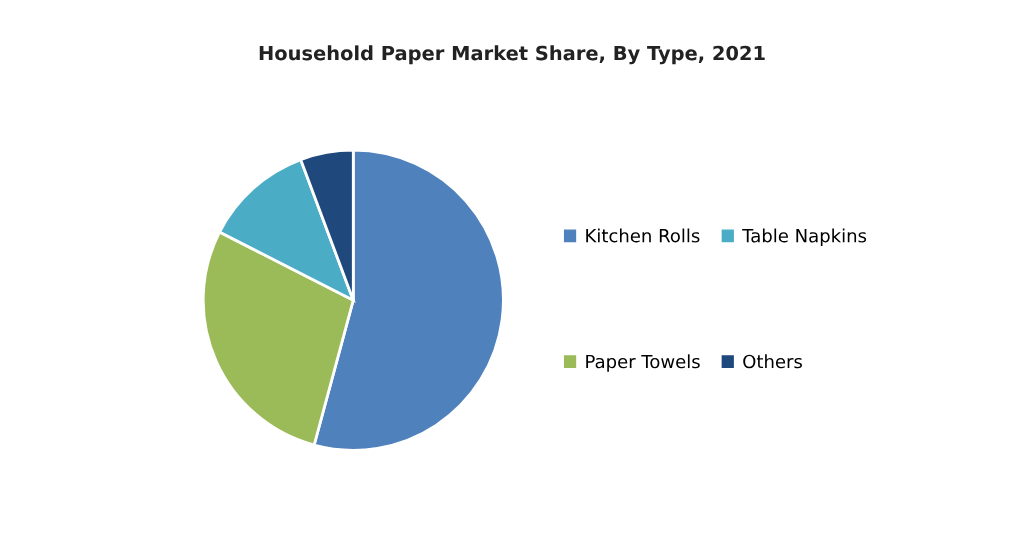 This screenshot has height=536, width=1024. I want to click on legend-label: Paper Towels, so click(643, 363).